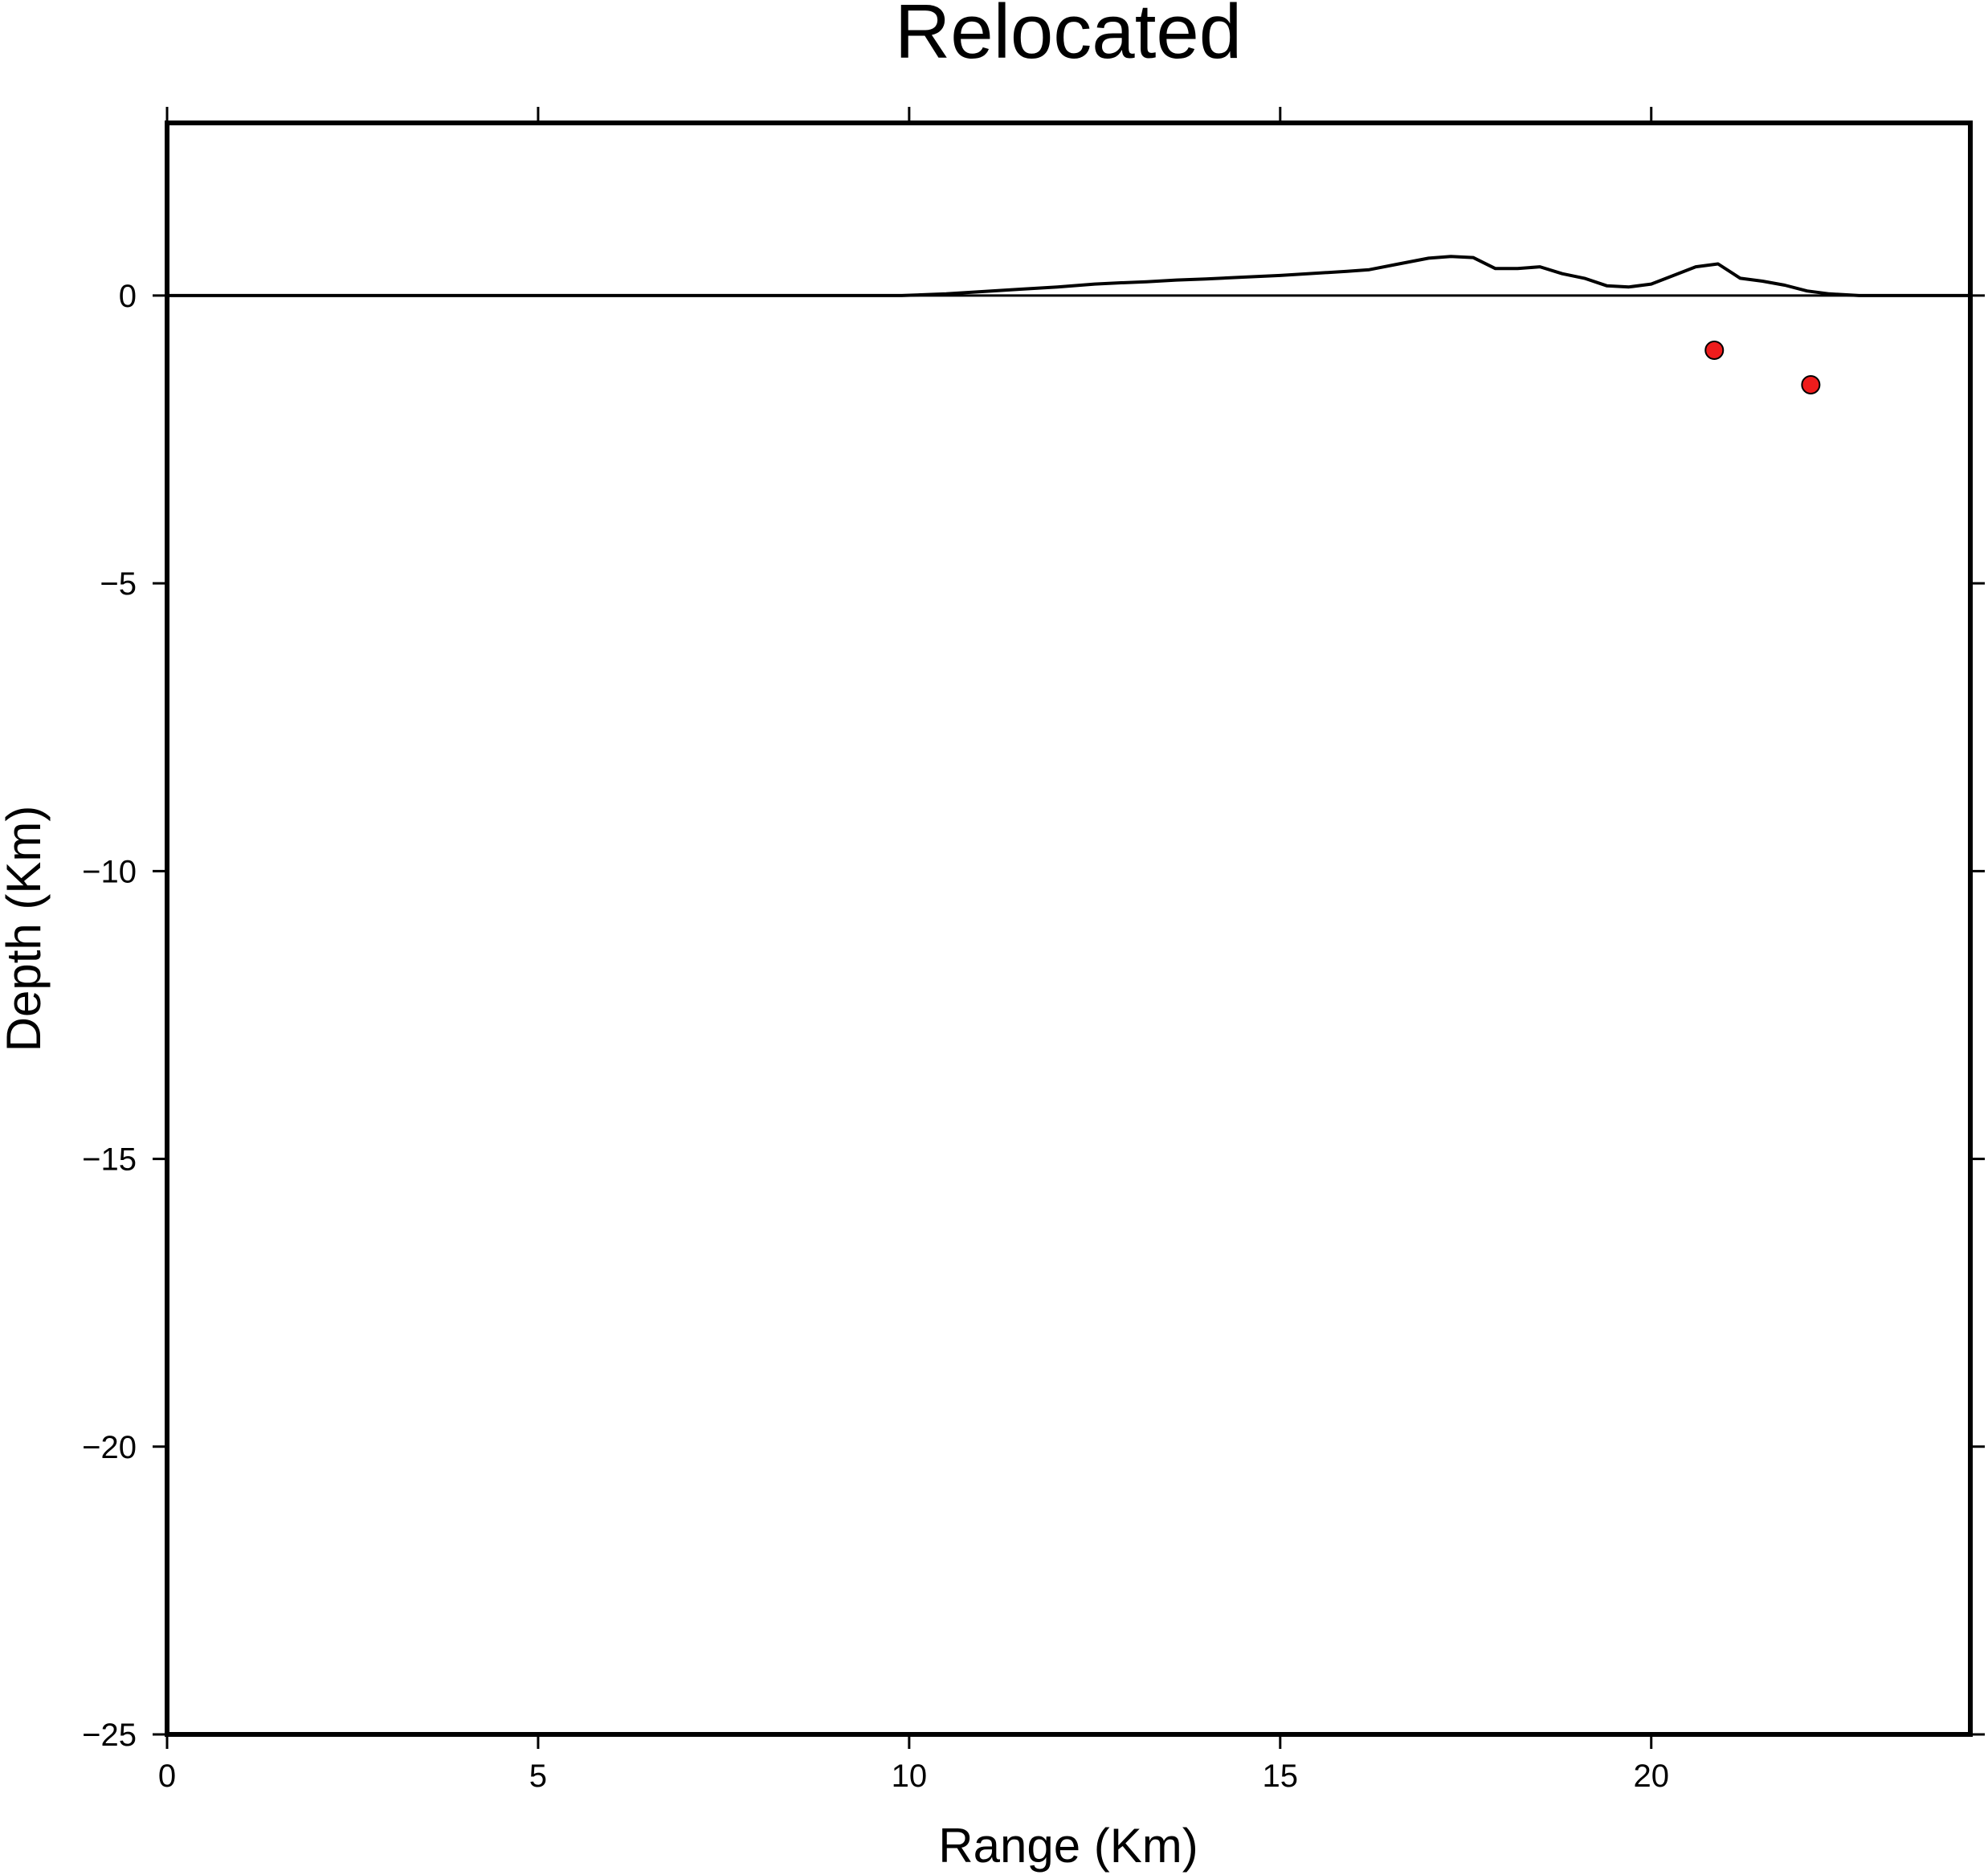 This screenshot has height=1875, width=1988. I want to click on y-tick-label: −25, so click(109, 1735).